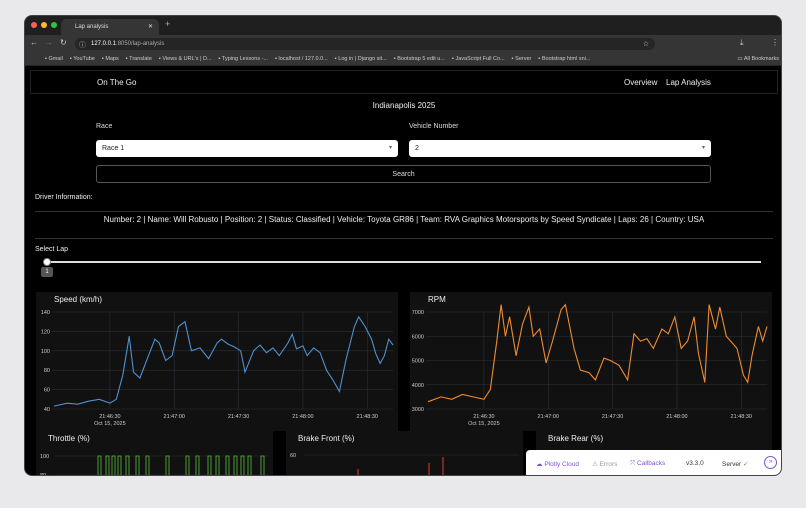 The width and height of the screenshot is (806, 508). Describe the element at coordinates (557, 464) in the screenshot. I see `plotly-cloud-button: ☁ Plotly Cloud` at that location.